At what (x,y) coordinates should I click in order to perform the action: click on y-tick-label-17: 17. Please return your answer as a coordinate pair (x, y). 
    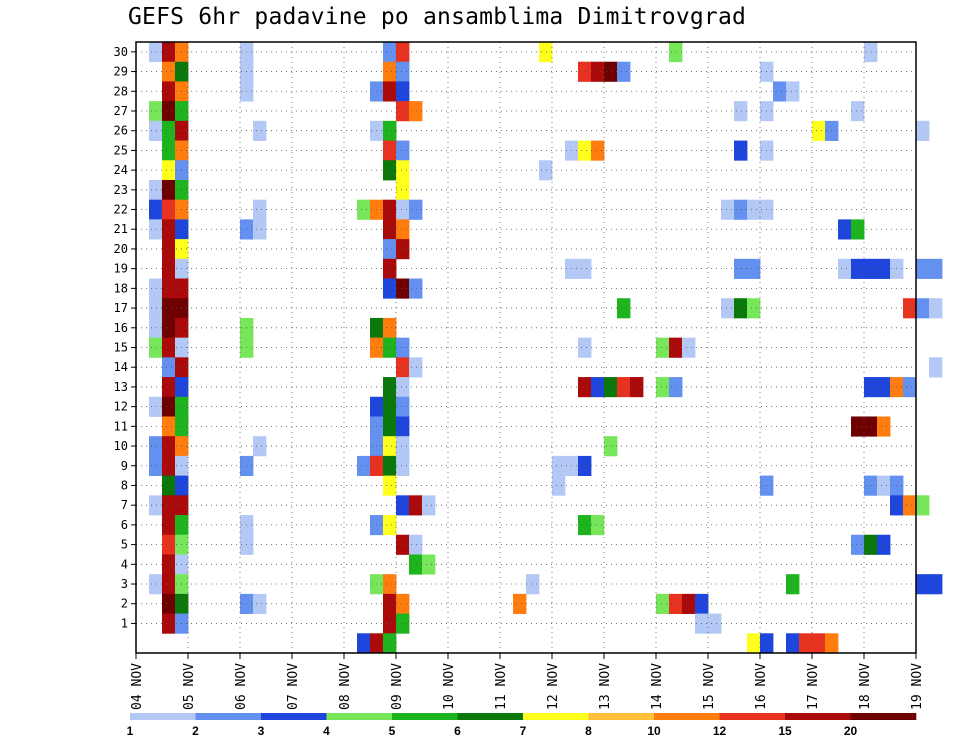
    Looking at the image, I should click on (121, 308).